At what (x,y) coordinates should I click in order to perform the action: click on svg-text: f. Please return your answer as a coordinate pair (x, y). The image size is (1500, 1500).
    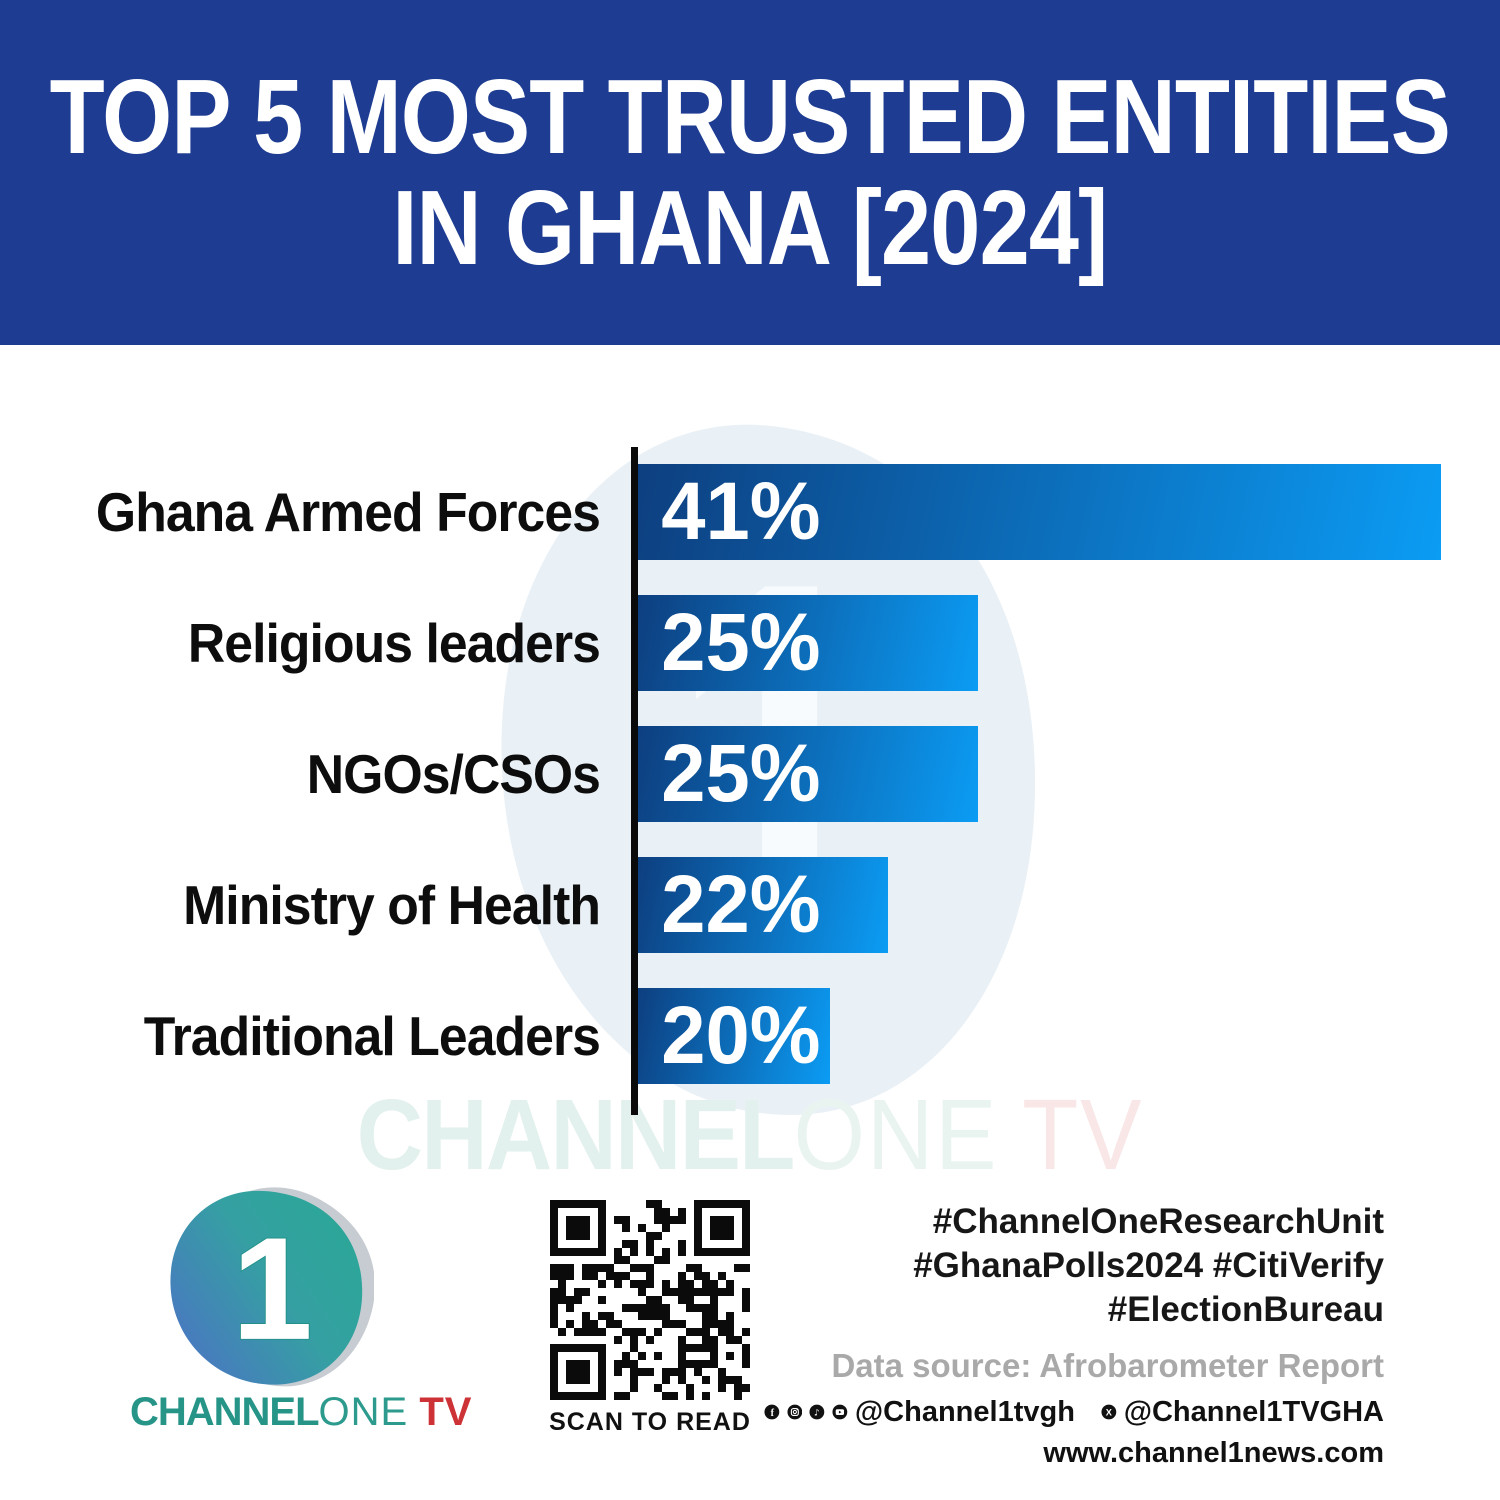
    Looking at the image, I should click on (773, 1413).